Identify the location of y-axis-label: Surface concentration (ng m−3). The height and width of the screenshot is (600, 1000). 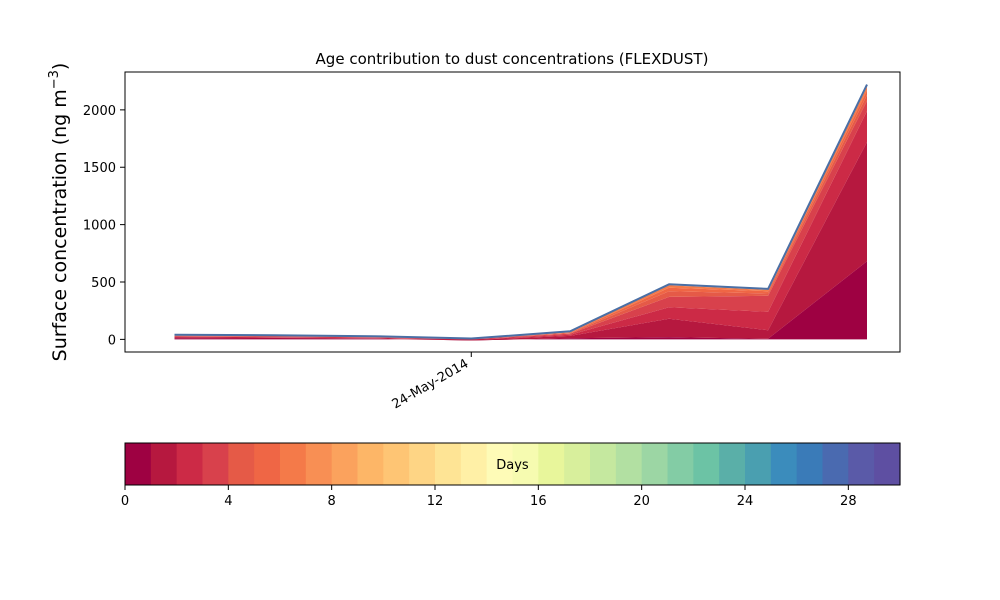
(59, 212).